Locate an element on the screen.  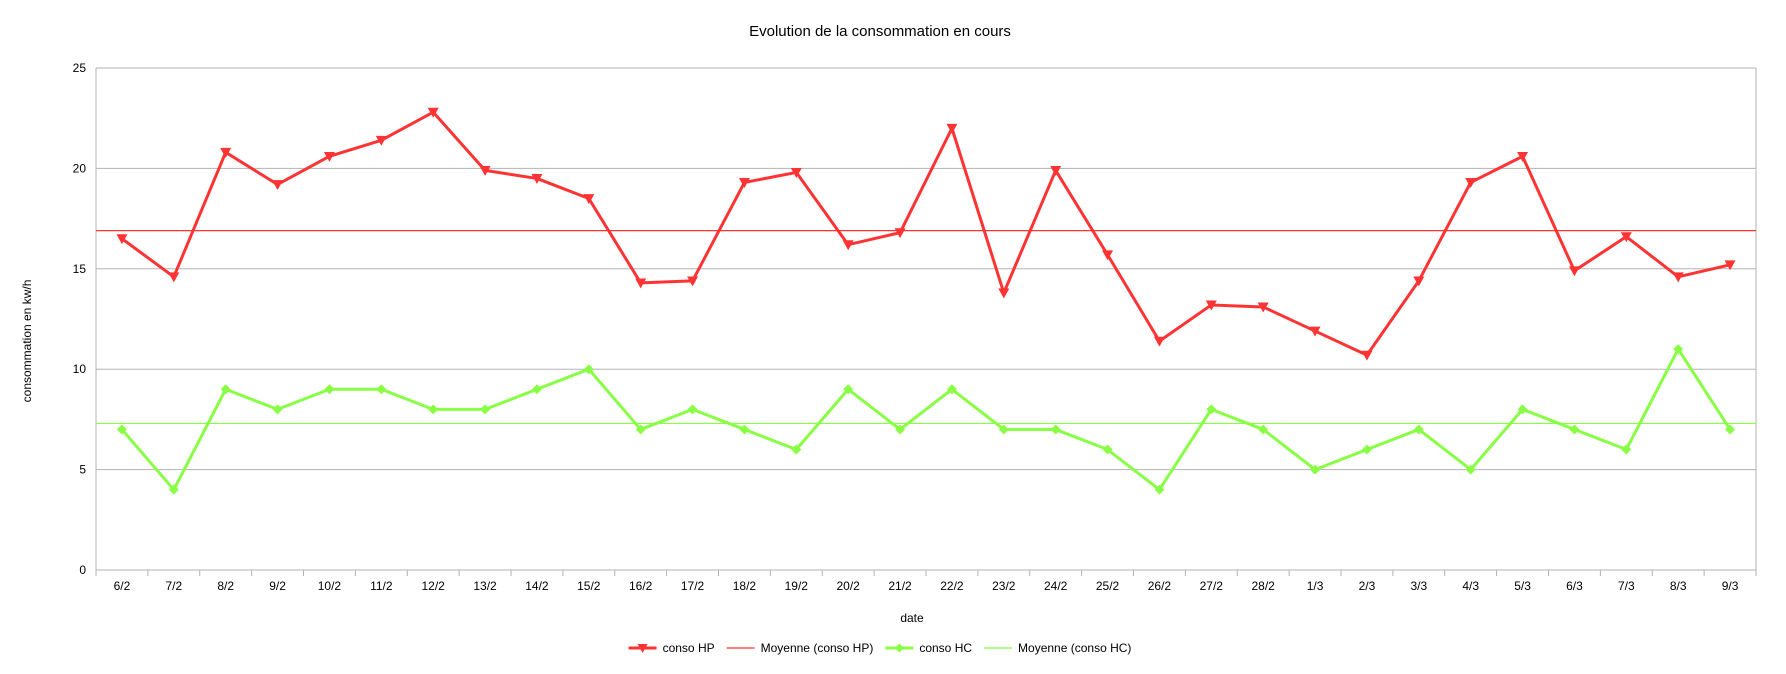
x-tick-label: 1/3 is located at coordinates (1315, 586).